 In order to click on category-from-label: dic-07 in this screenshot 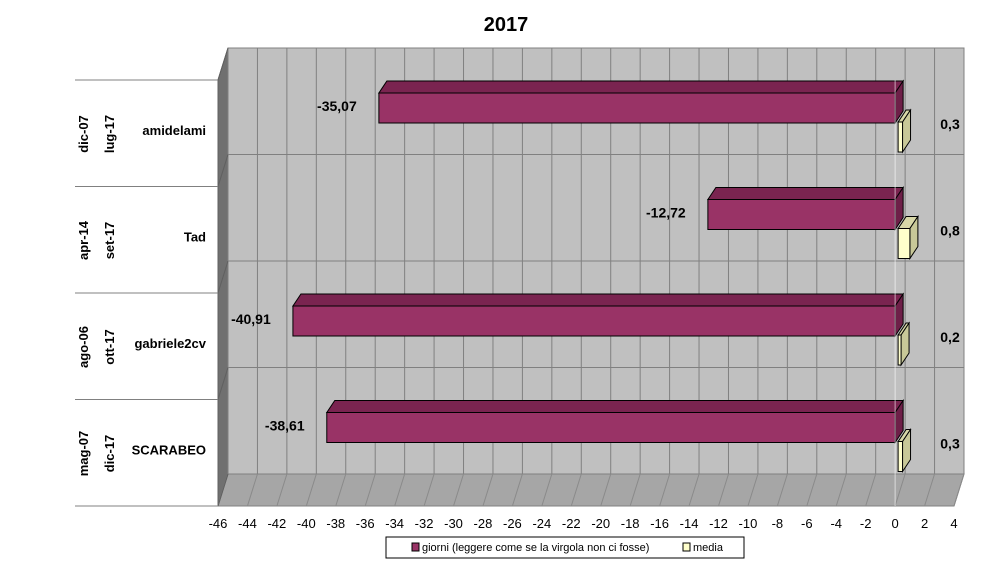, I will do `click(83, 134)`.